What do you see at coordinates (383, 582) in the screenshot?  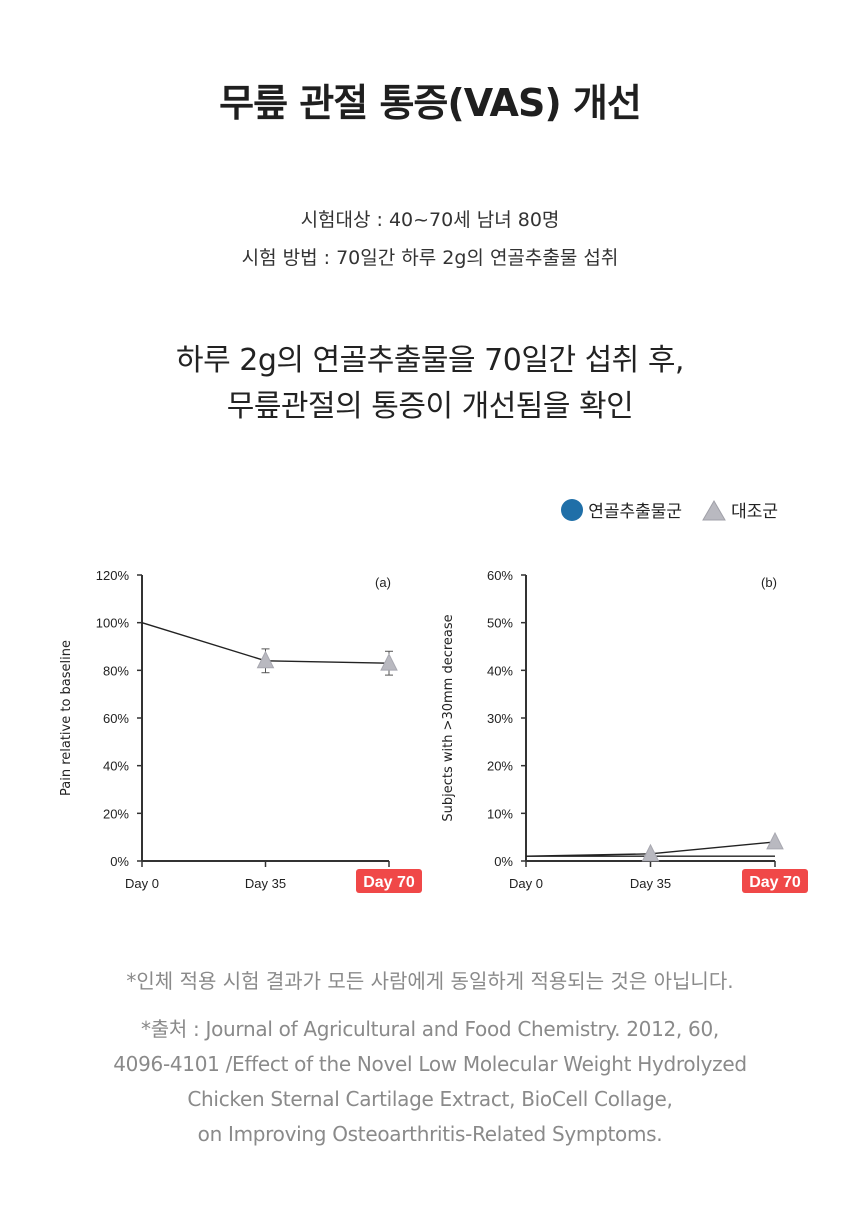 I see `panel-label: (a)` at bounding box center [383, 582].